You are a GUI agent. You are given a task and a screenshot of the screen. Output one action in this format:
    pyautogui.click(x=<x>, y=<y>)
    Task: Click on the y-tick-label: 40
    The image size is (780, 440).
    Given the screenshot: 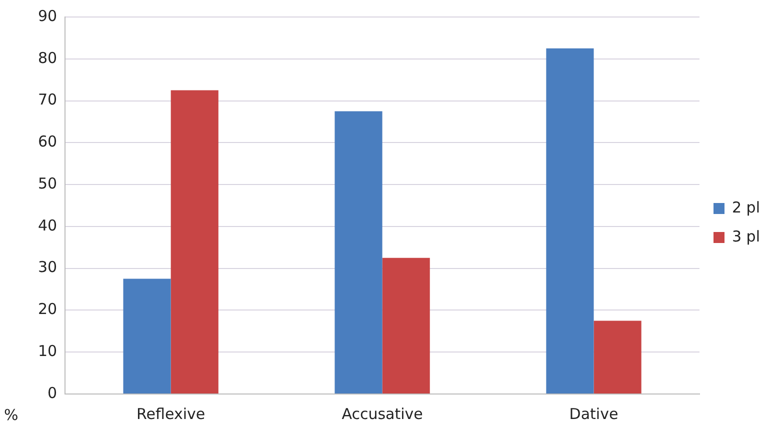 What is the action you would take?
    pyautogui.click(x=48, y=225)
    